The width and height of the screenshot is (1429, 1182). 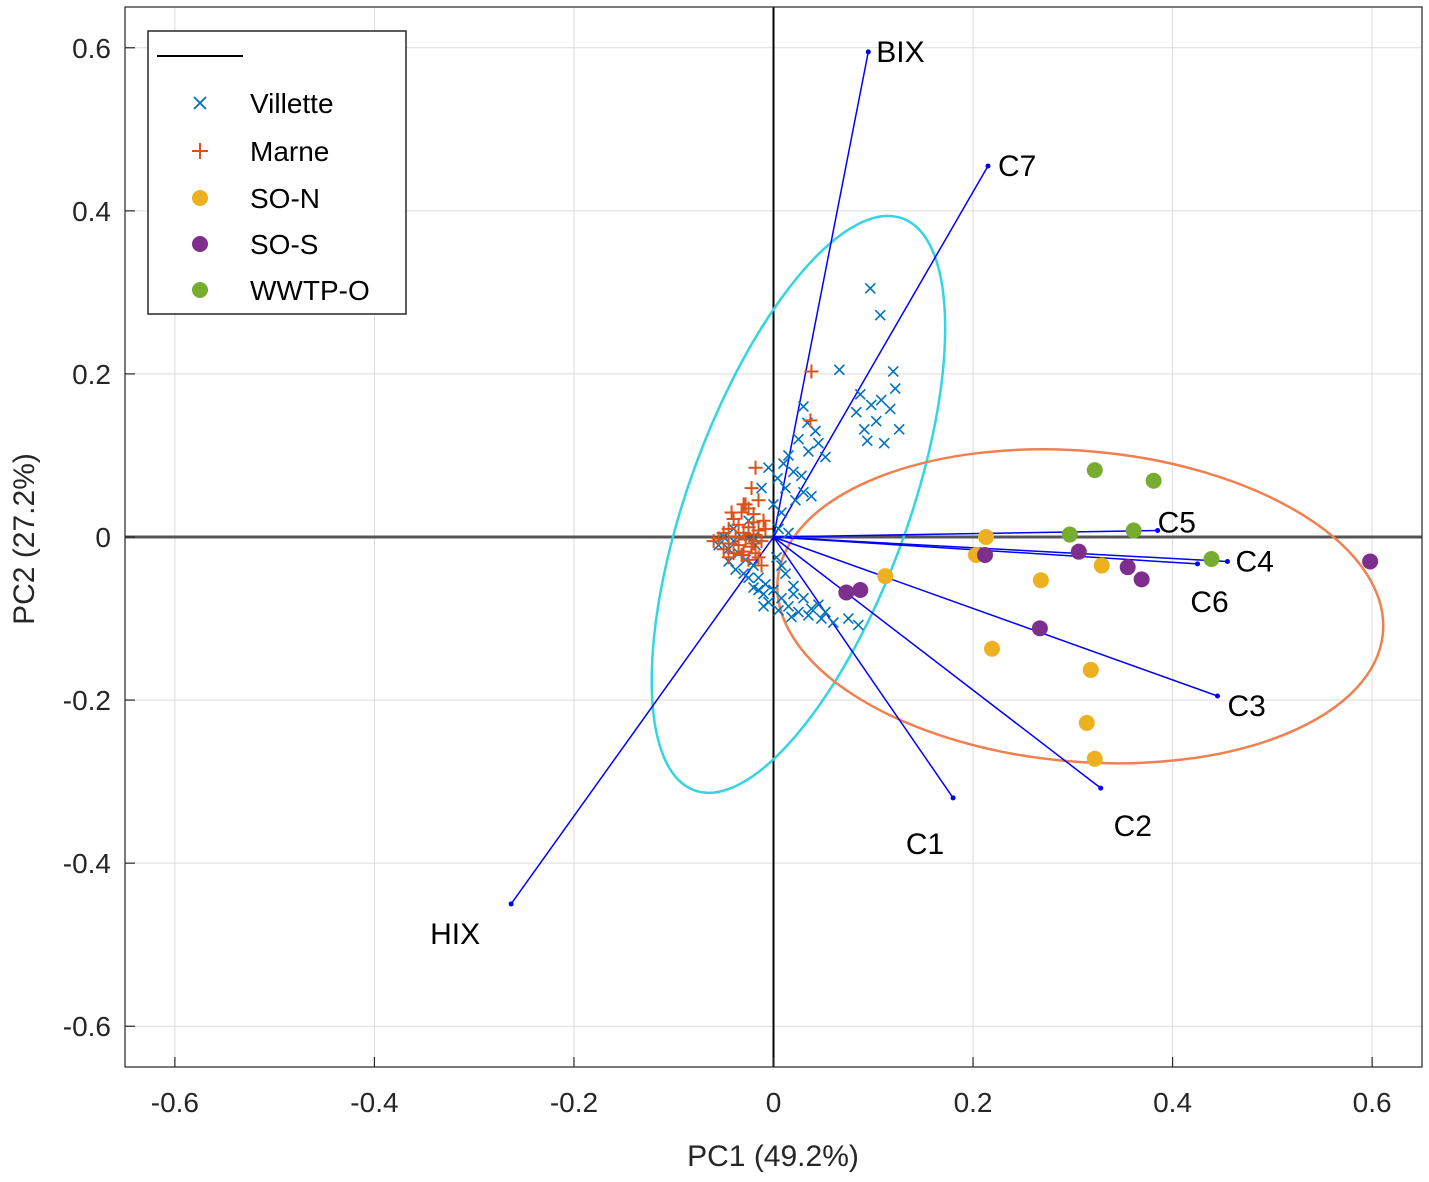 I want to click on x-tick-label: -0.6, so click(x=175, y=1102).